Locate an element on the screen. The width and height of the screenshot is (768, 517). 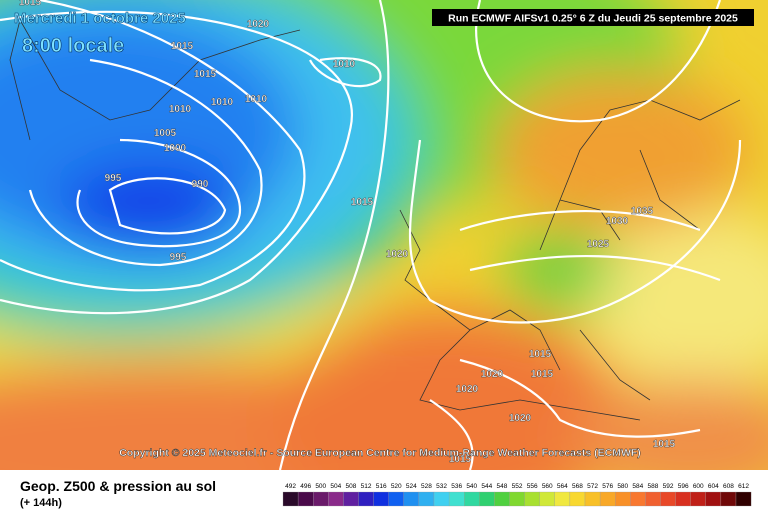
scale-label: 544 is located at coordinates (486, 486).